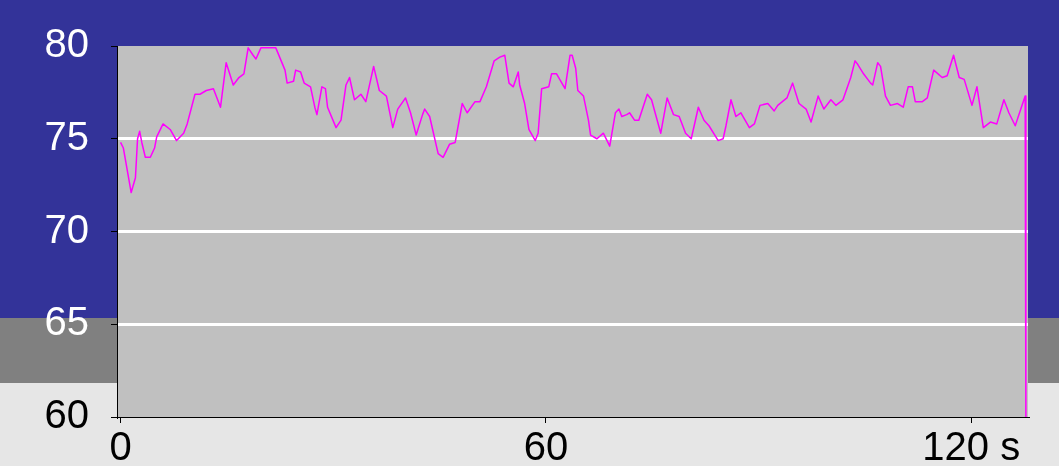 Image resolution: width=1059 pixels, height=466 pixels. I want to click on y-tick-label: 80, so click(66, 43).